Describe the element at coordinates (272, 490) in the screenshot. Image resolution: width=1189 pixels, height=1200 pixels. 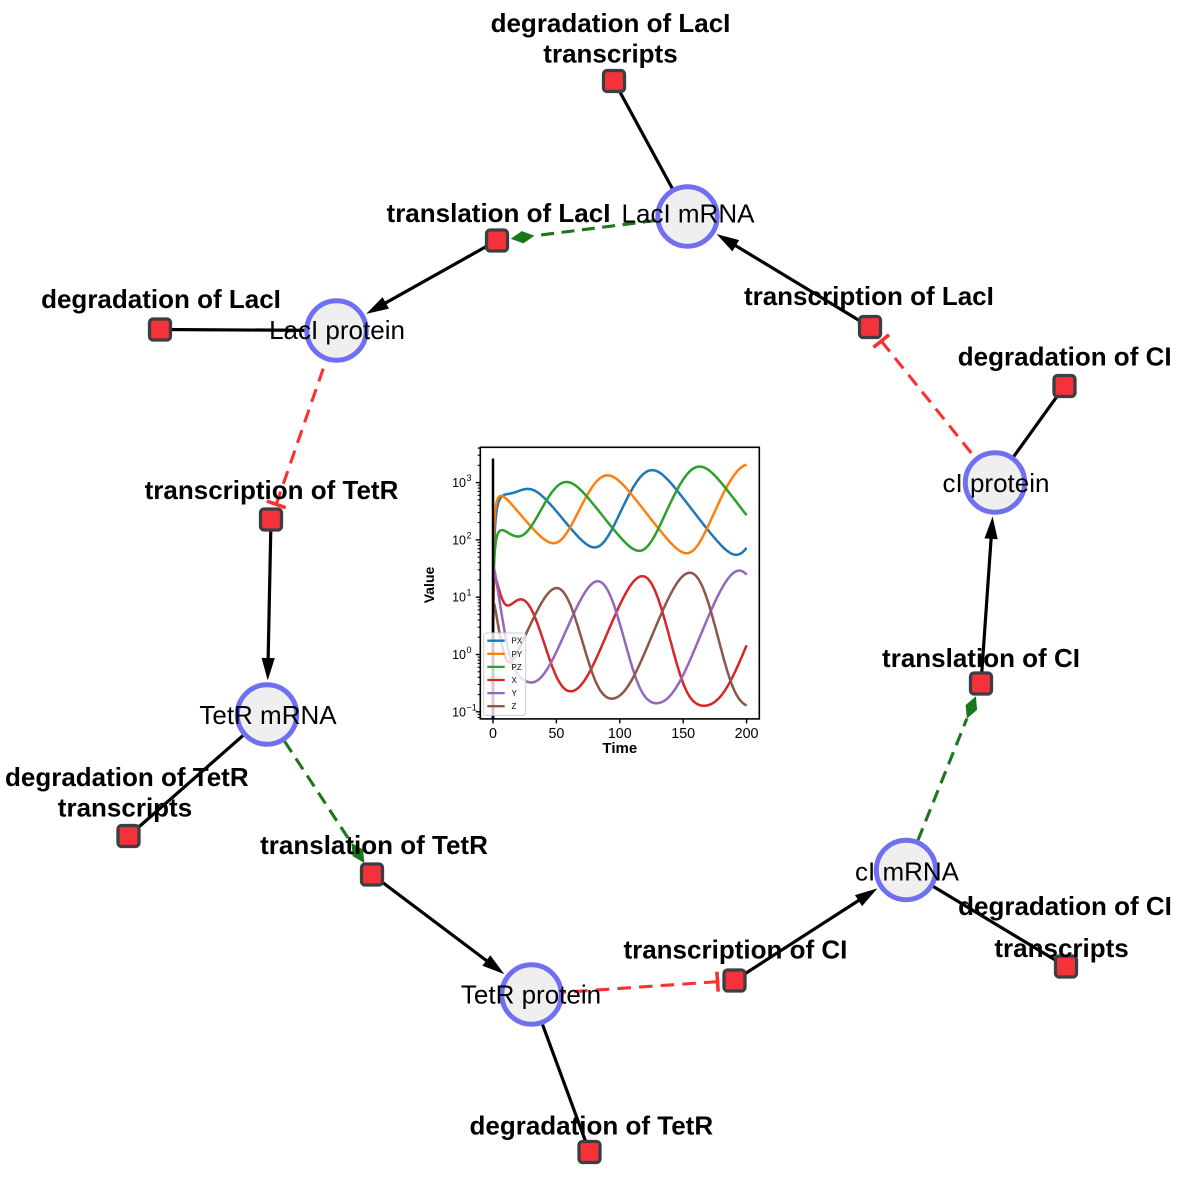
I see `svg-text: transcription of TetR` at that location.